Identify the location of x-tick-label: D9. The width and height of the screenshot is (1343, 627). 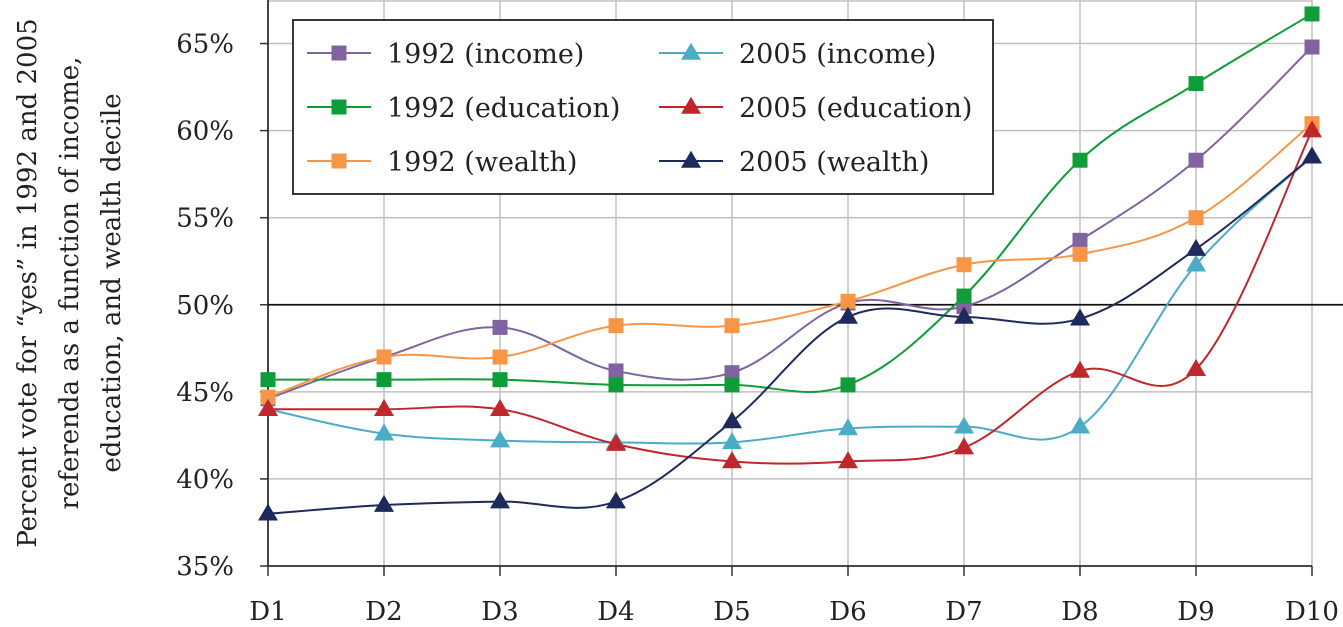
(1195, 612).